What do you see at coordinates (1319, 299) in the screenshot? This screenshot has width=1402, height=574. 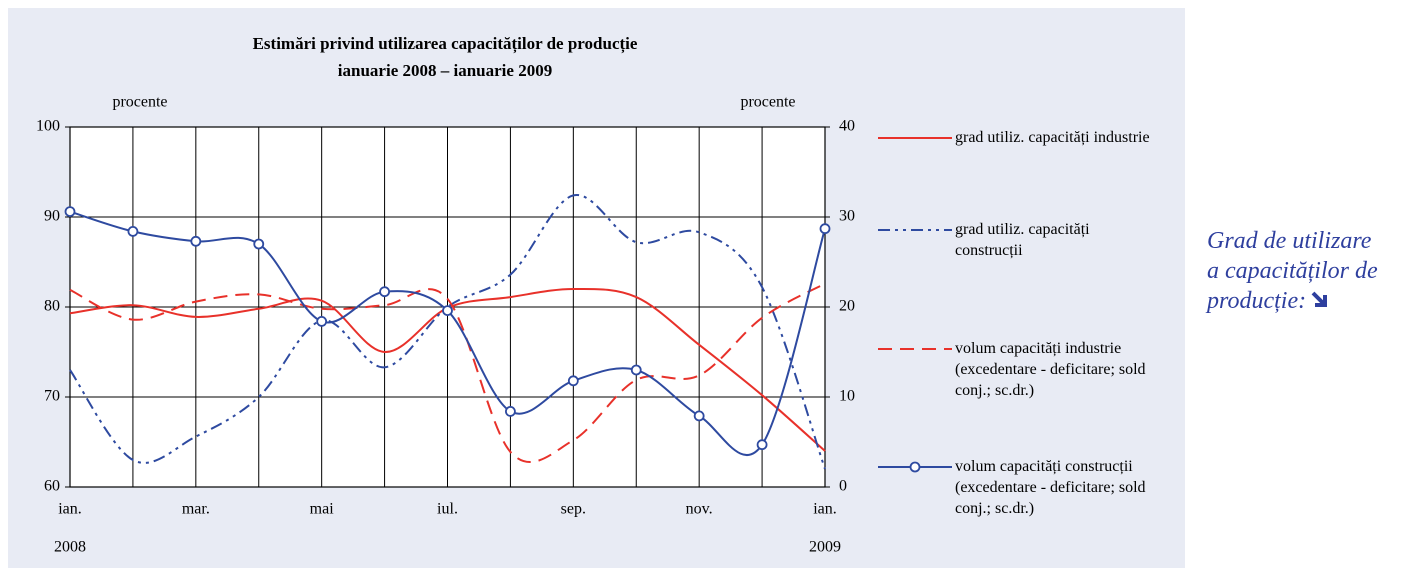 I see `arrow-icon` at bounding box center [1319, 299].